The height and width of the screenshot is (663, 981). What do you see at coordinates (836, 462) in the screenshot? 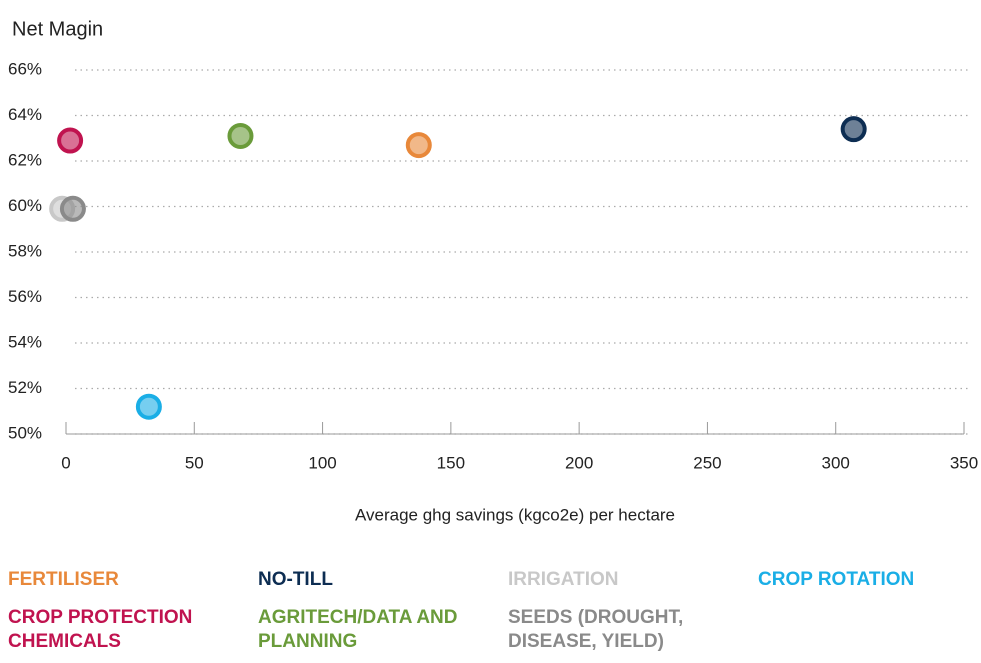
I see `x-tick-label: 300` at bounding box center [836, 462].